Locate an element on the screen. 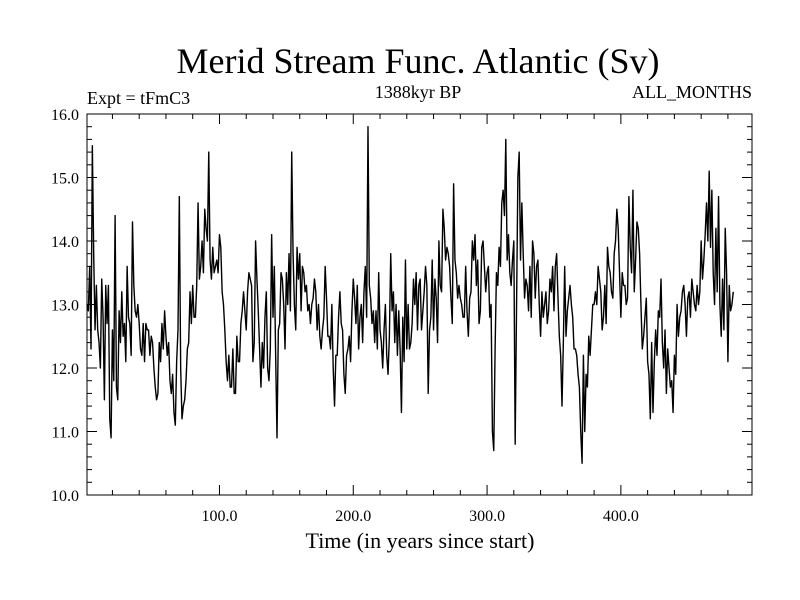 Image resolution: width=800 pixels, height=600 pixels. months-label: ALL_MONTHS is located at coordinates (692, 92).